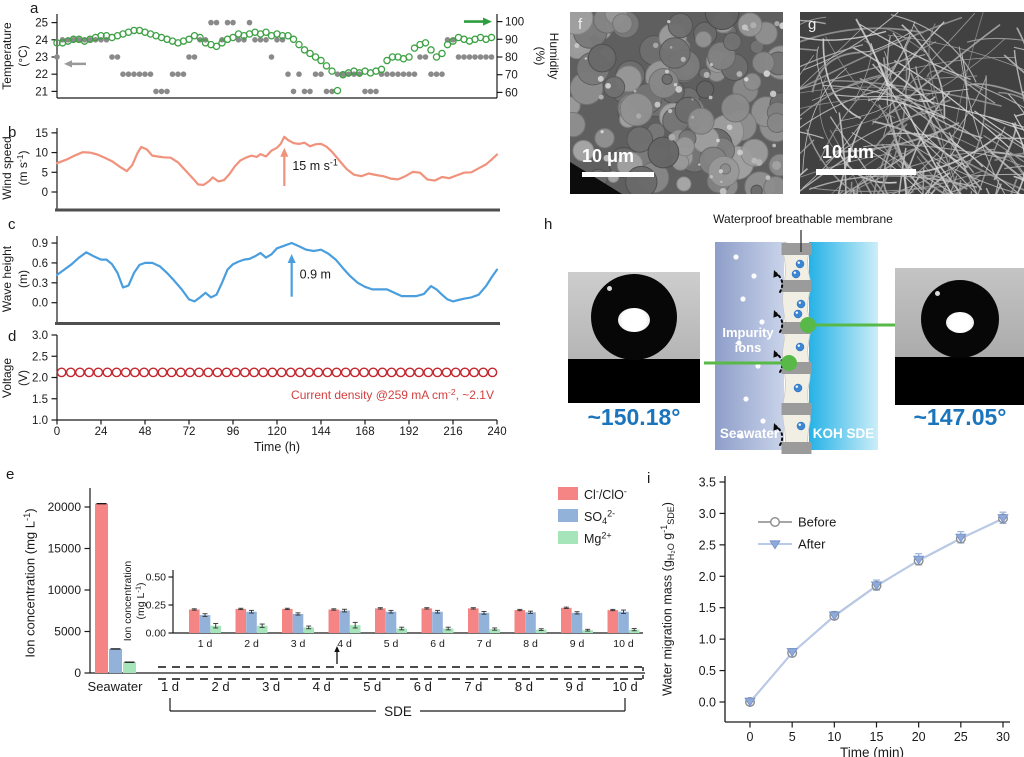  Describe the element at coordinates (23, 55) in the screenshot. I see `svg-text: (°C)` at that location.